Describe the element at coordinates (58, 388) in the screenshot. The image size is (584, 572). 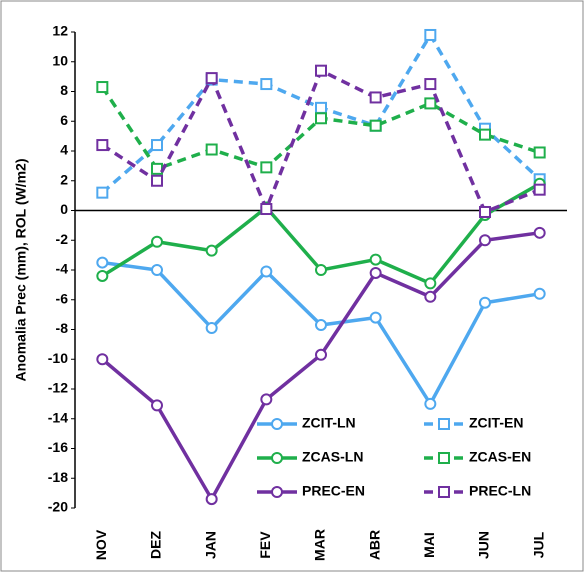
I see `y-tick-label: -12` at that location.